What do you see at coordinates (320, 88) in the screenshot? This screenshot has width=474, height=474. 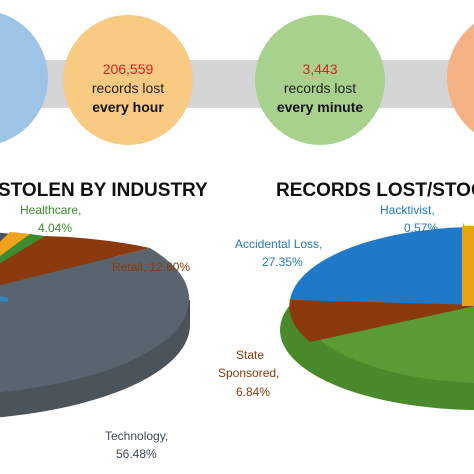 I see `stat-minute-line2: records lost` at bounding box center [320, 88].